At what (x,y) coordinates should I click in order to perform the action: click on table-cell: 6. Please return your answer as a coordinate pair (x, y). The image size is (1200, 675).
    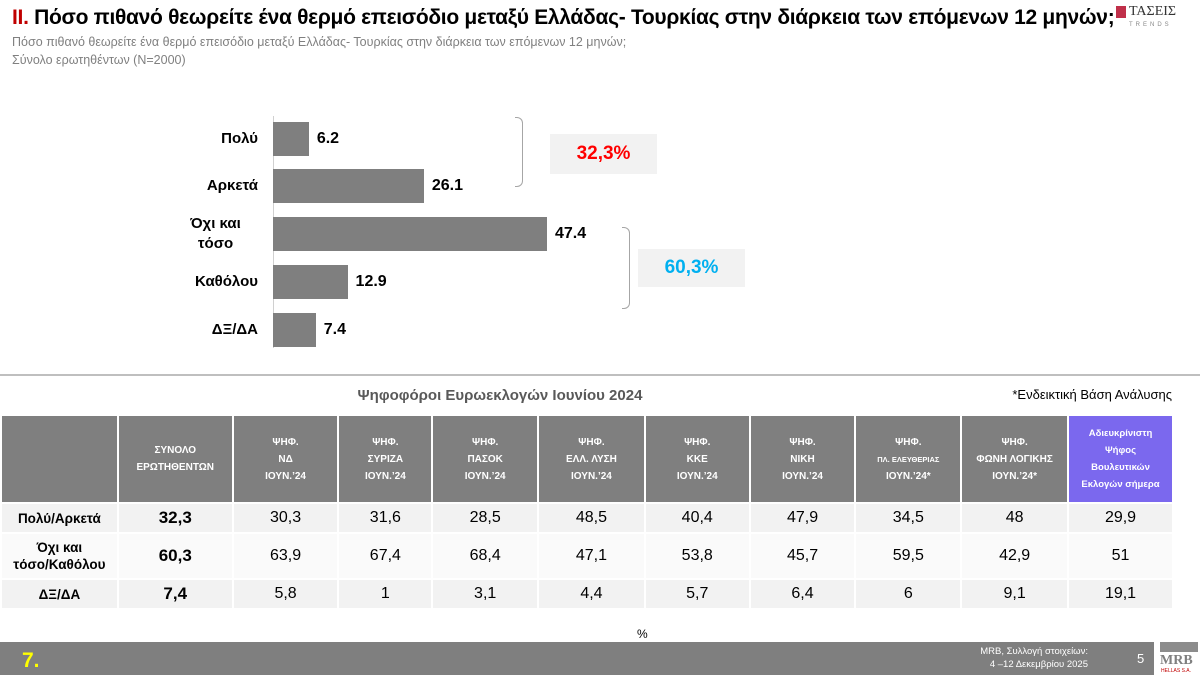
    Looking at the image, I should click on (908, 594).